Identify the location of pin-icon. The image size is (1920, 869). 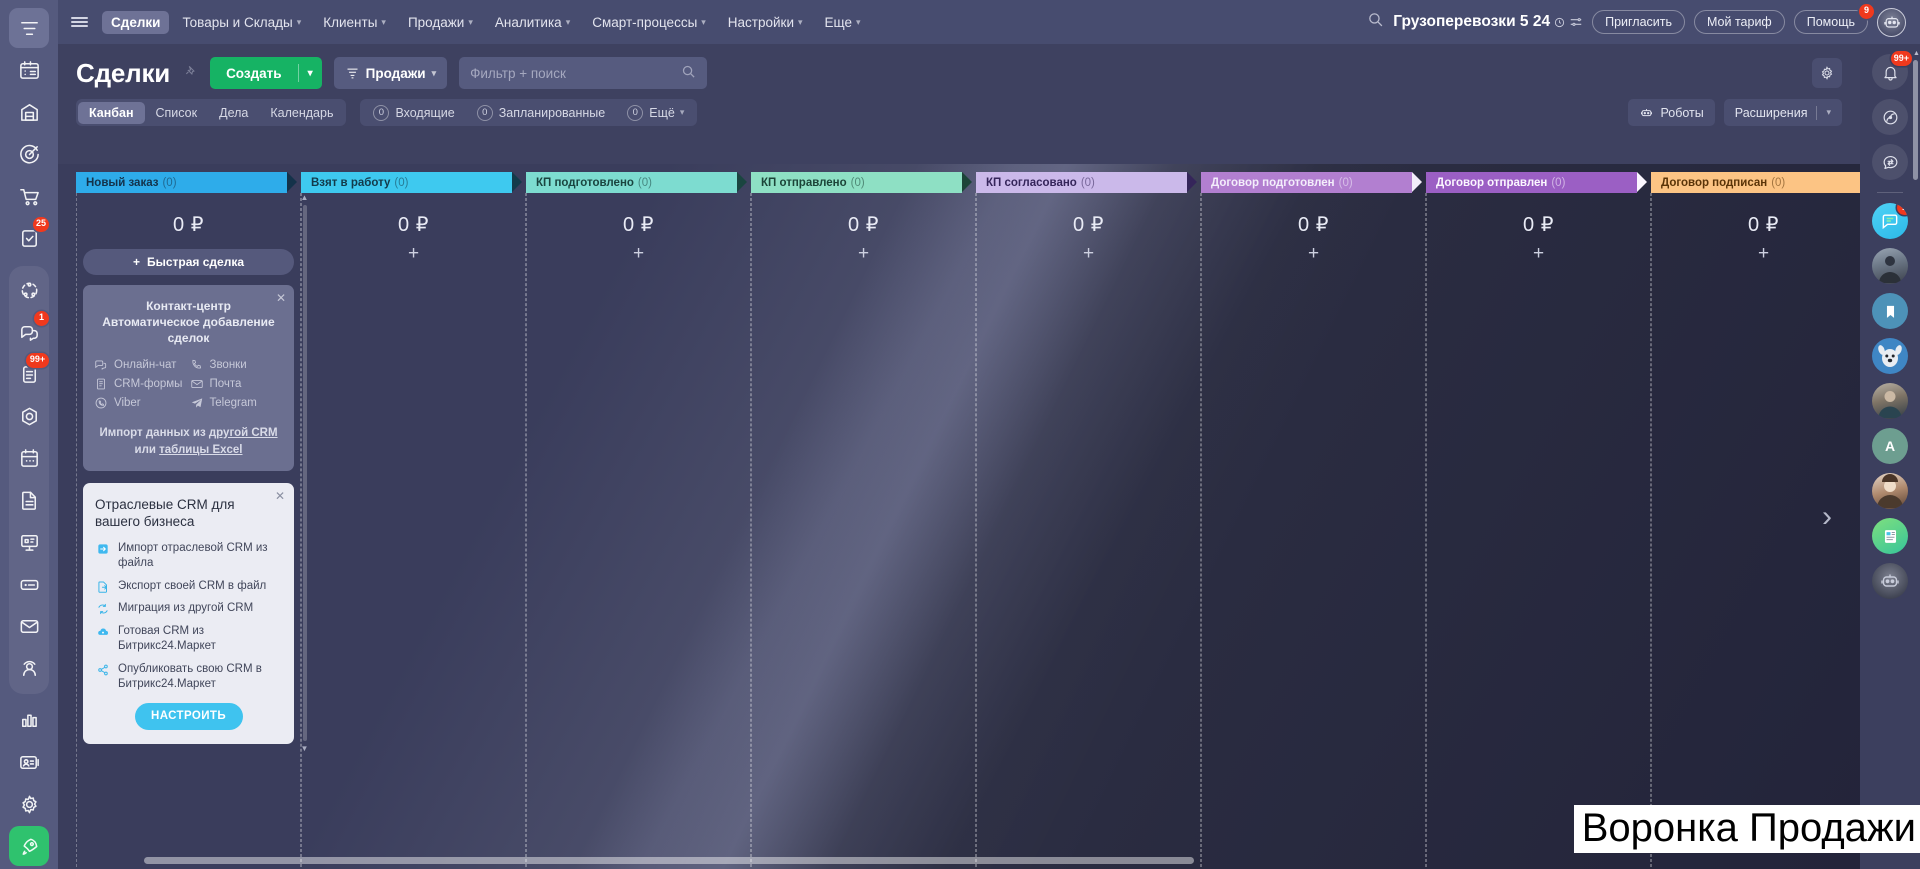
(191, 73).